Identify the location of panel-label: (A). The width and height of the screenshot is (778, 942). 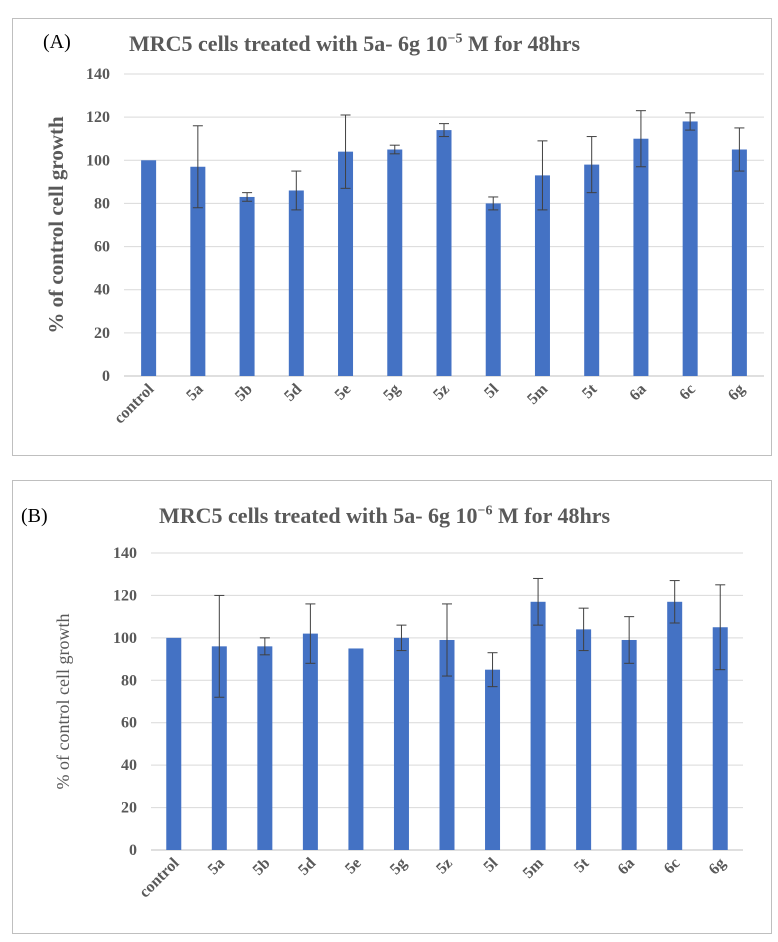
(57, 42).